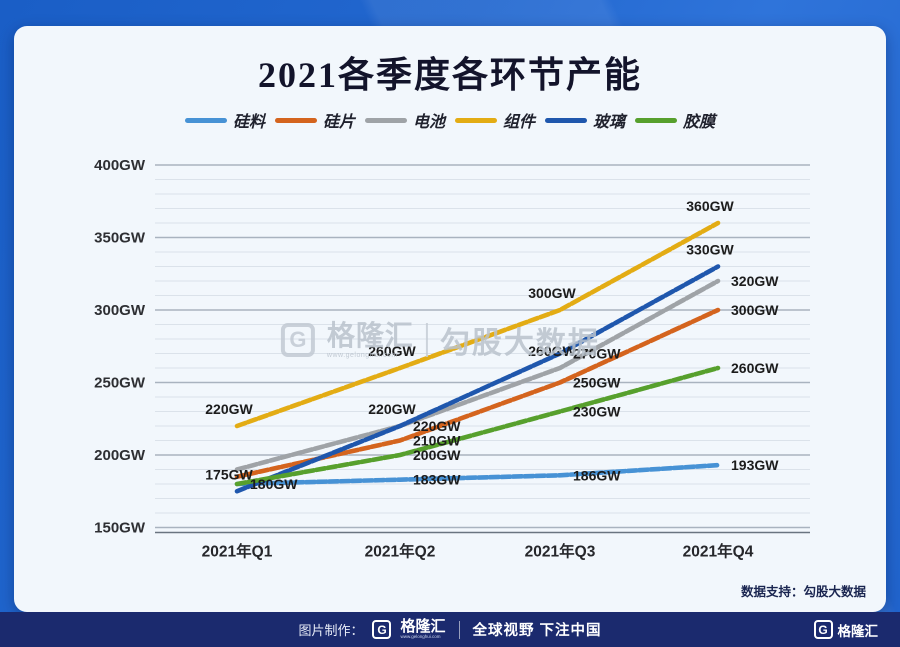  What do you see at coordinates (755, 368) in the screenshot?
I see `point-label-胶膜: 260GW` at bounding box center [755, 368].